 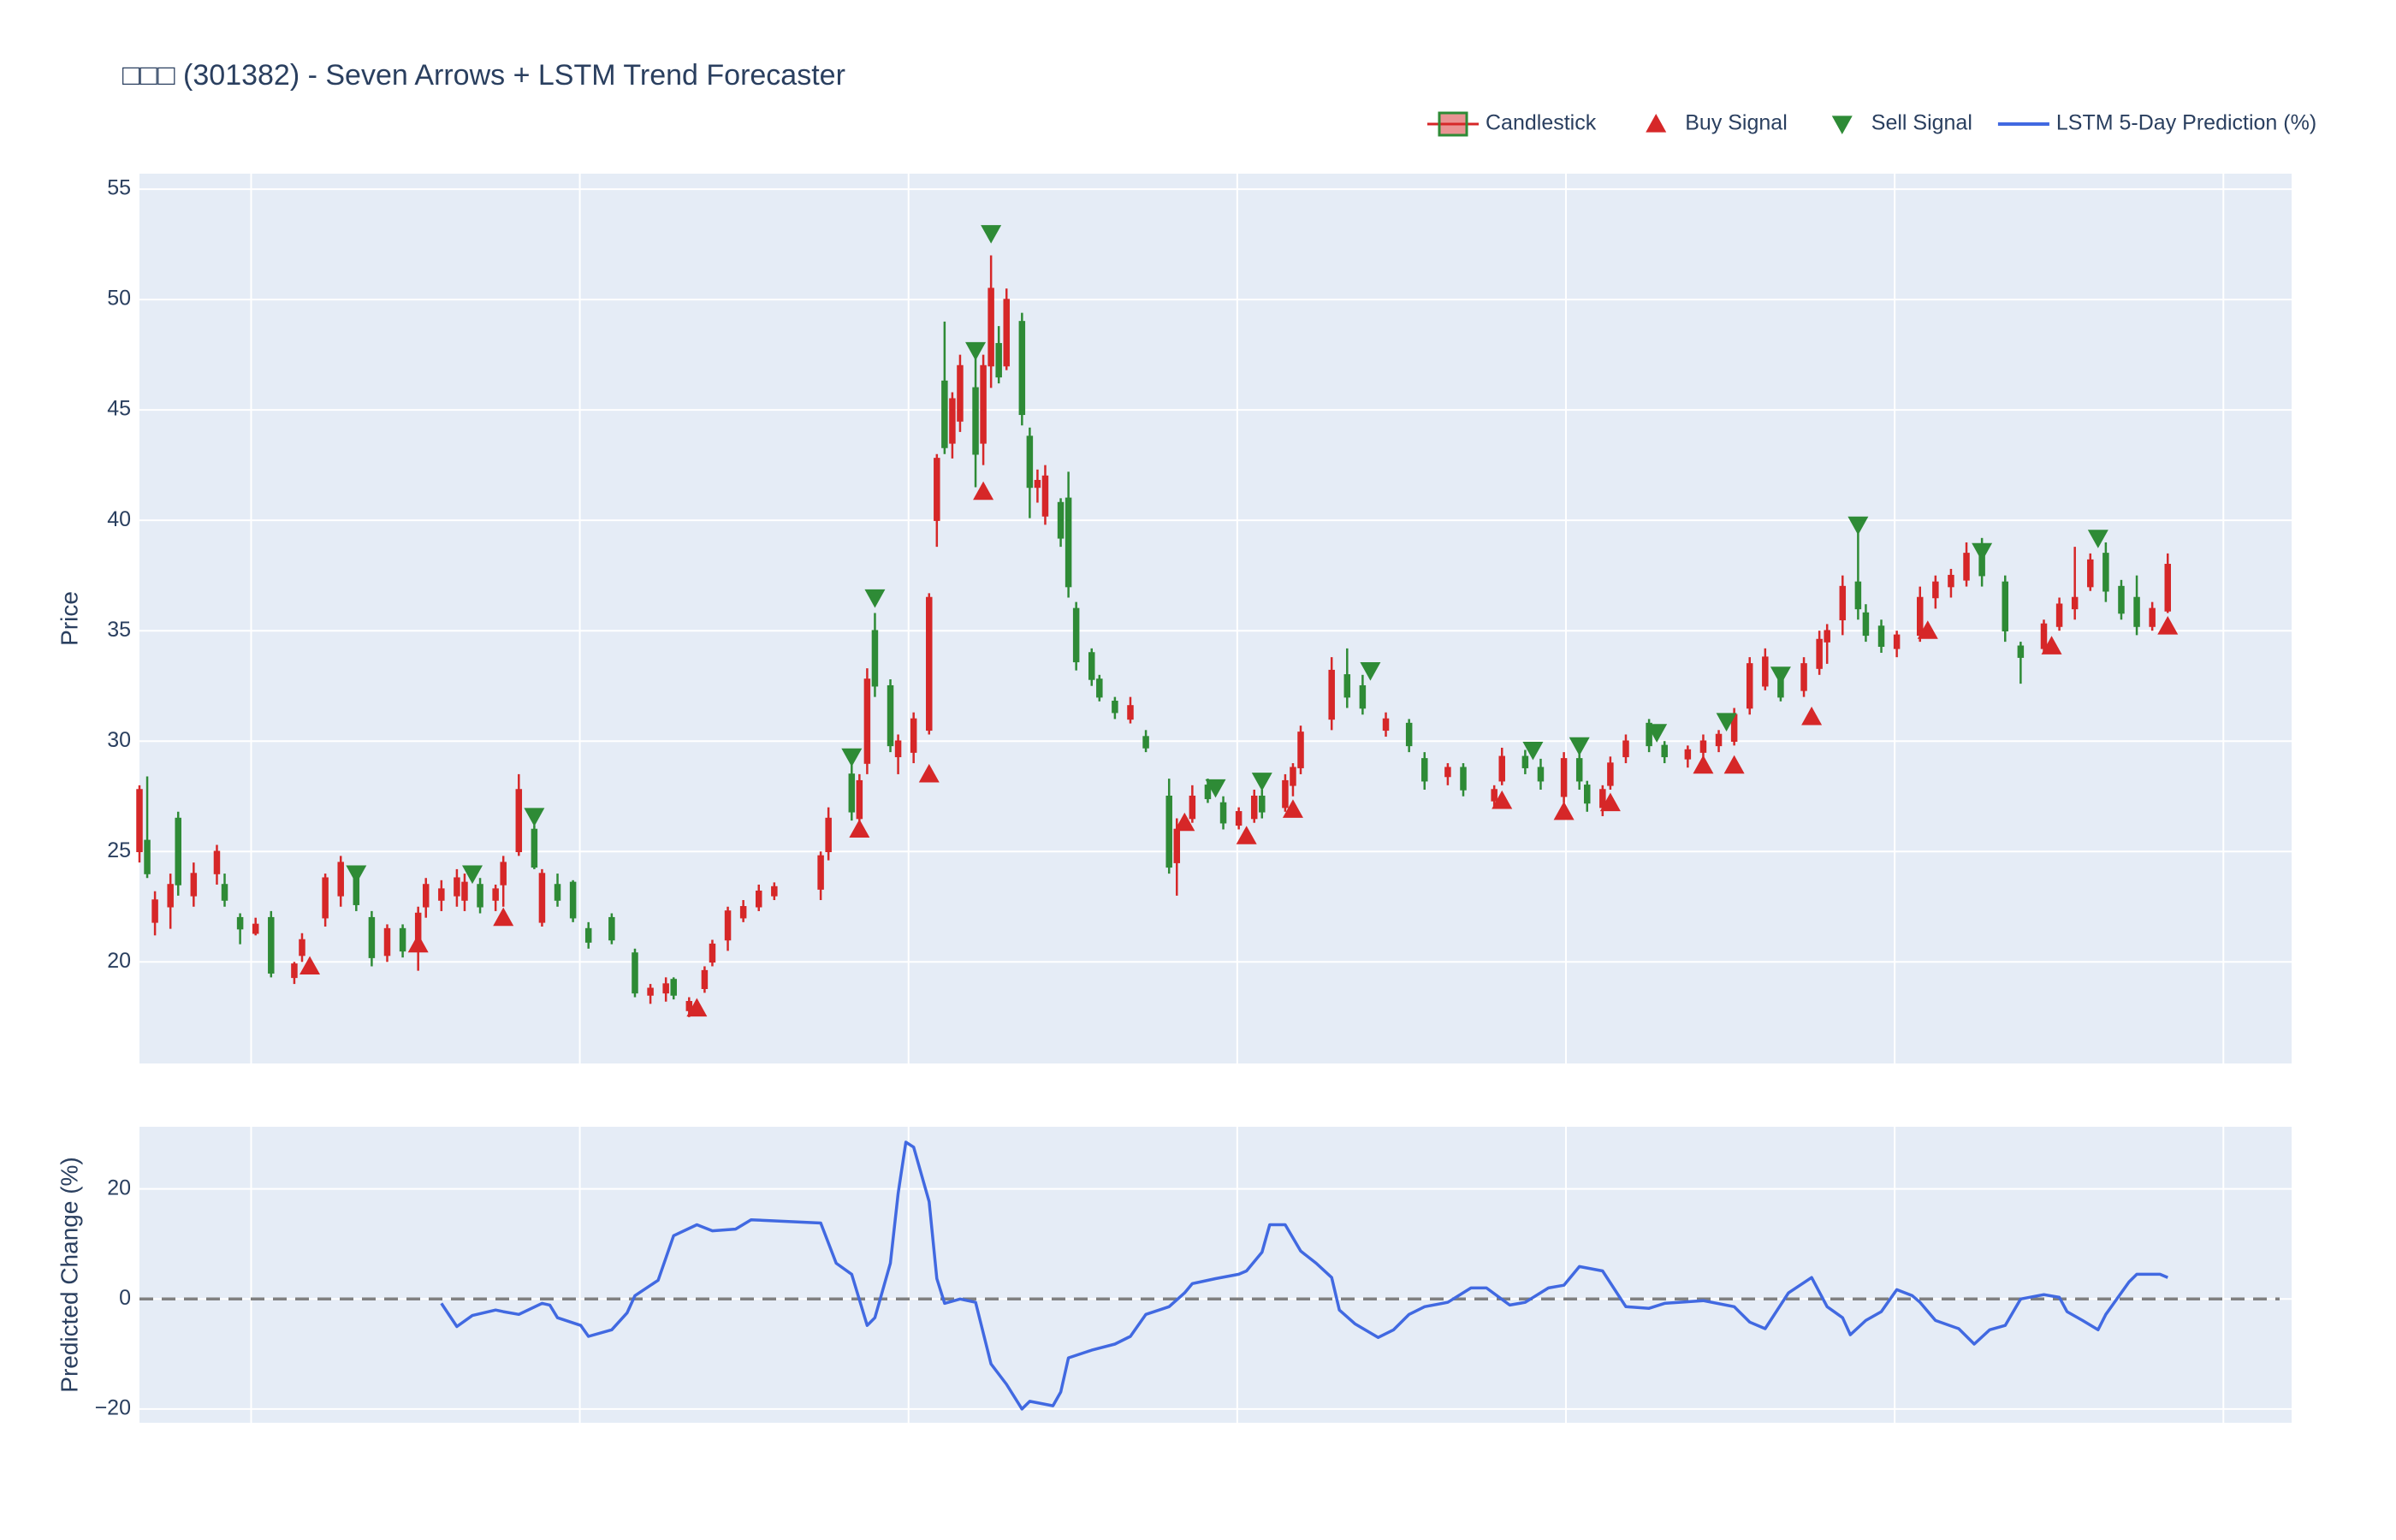 What do you see at coordinates (119, 850) in the screenshot?
I see `y-tick-label: 25` at bounding box center [119, 850].